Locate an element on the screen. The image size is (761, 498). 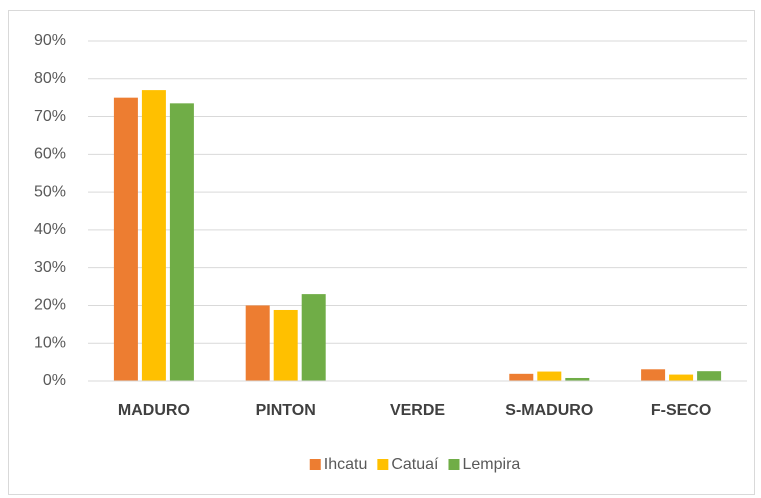
x-tick-label: PINTON is located at coordinates (286, 410).